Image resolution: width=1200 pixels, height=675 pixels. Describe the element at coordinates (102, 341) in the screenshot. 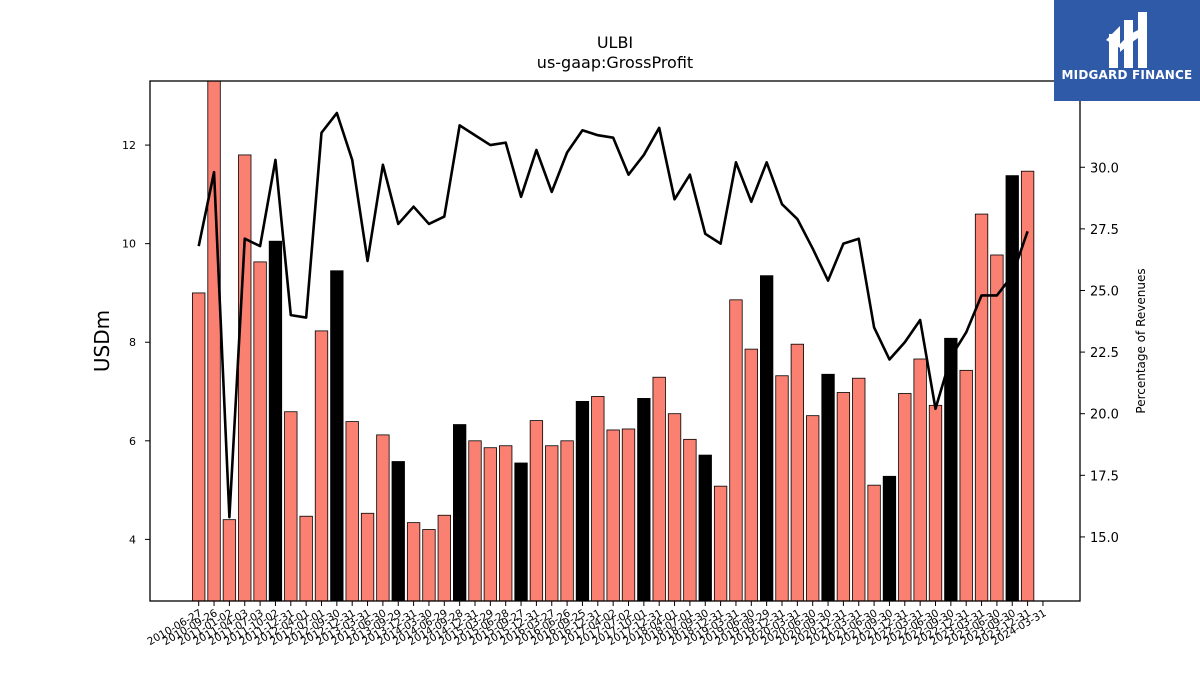

I see `y-axis-label: USDm` at that location.